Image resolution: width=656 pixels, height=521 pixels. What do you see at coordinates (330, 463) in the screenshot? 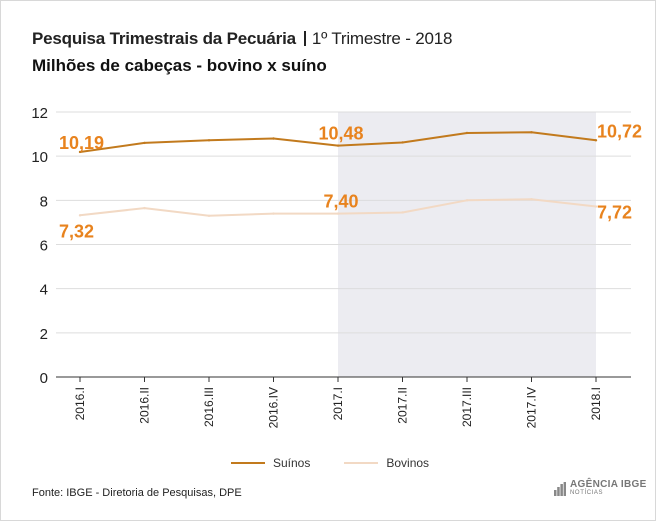
I see `chart-legend: Suínos Bovinos` at bounding box center [330, 463].